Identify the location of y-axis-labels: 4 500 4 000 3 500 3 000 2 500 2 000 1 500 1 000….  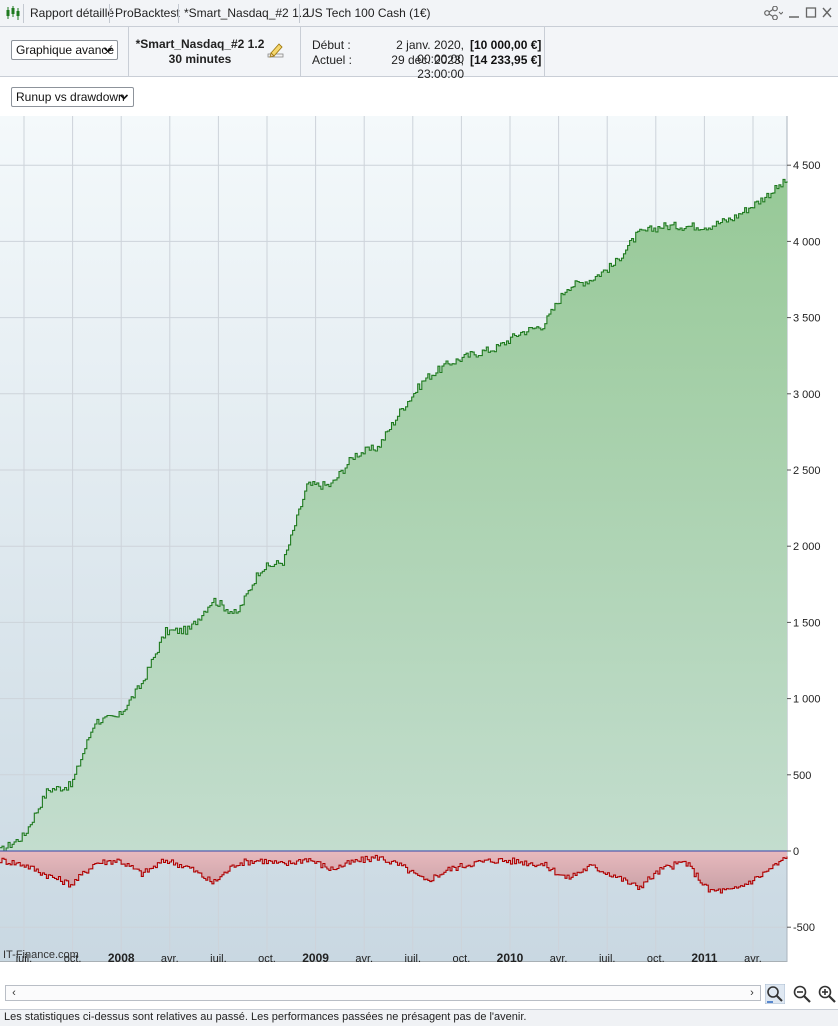
(804, 547).